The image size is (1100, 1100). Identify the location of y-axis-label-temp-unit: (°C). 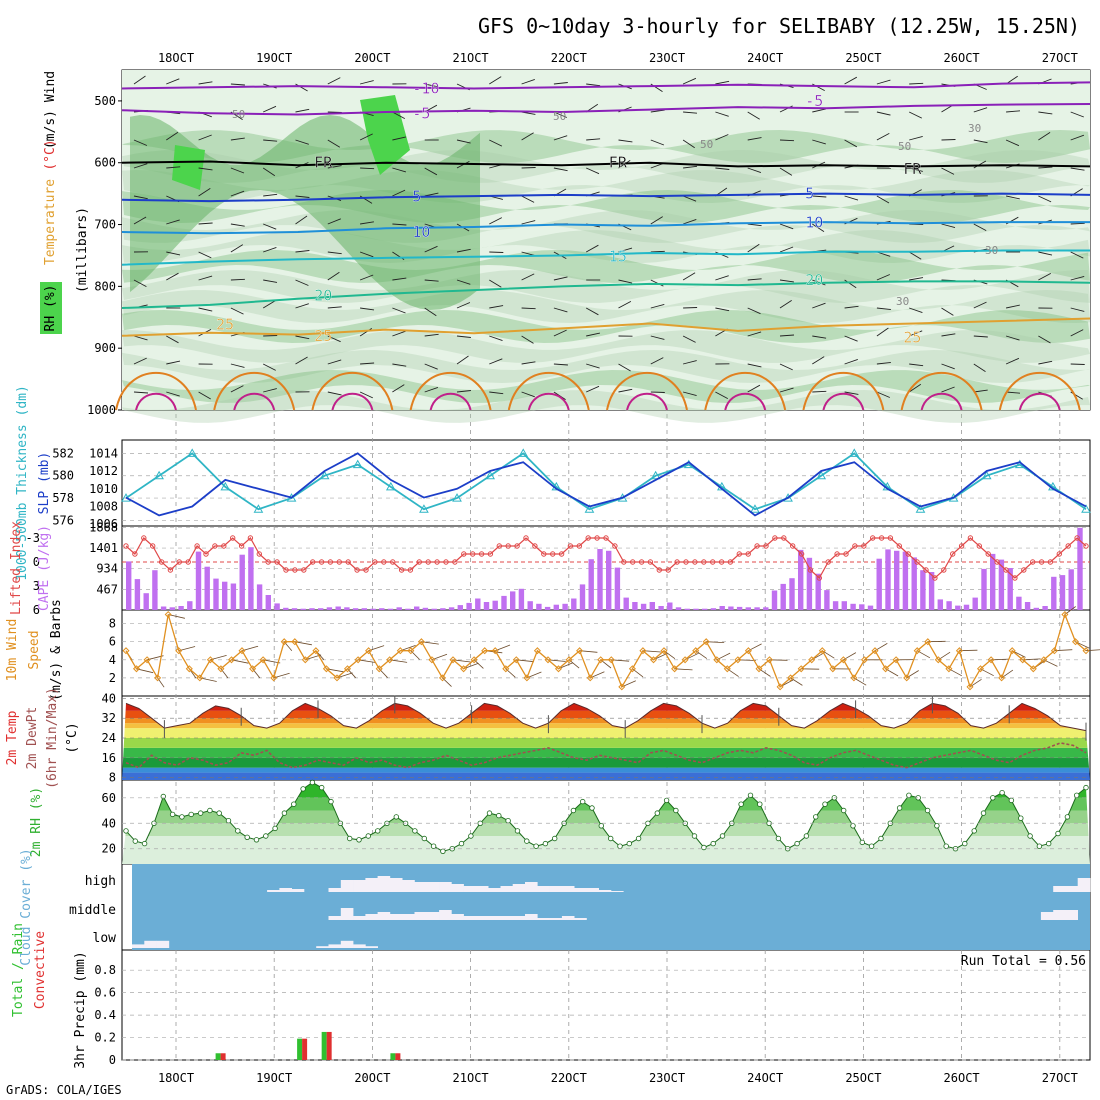
(72, 737).